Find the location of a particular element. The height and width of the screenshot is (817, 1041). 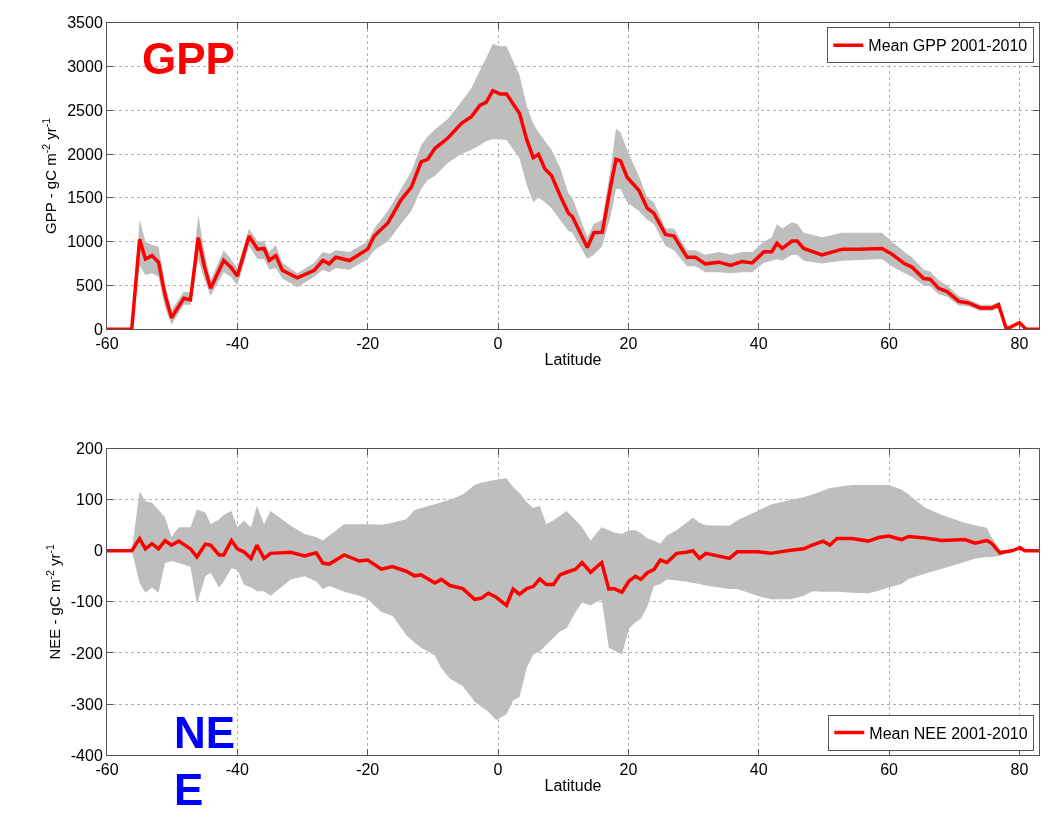

legend-label: Mean GPP 2001-2010 is located at coordinates (948, 46).